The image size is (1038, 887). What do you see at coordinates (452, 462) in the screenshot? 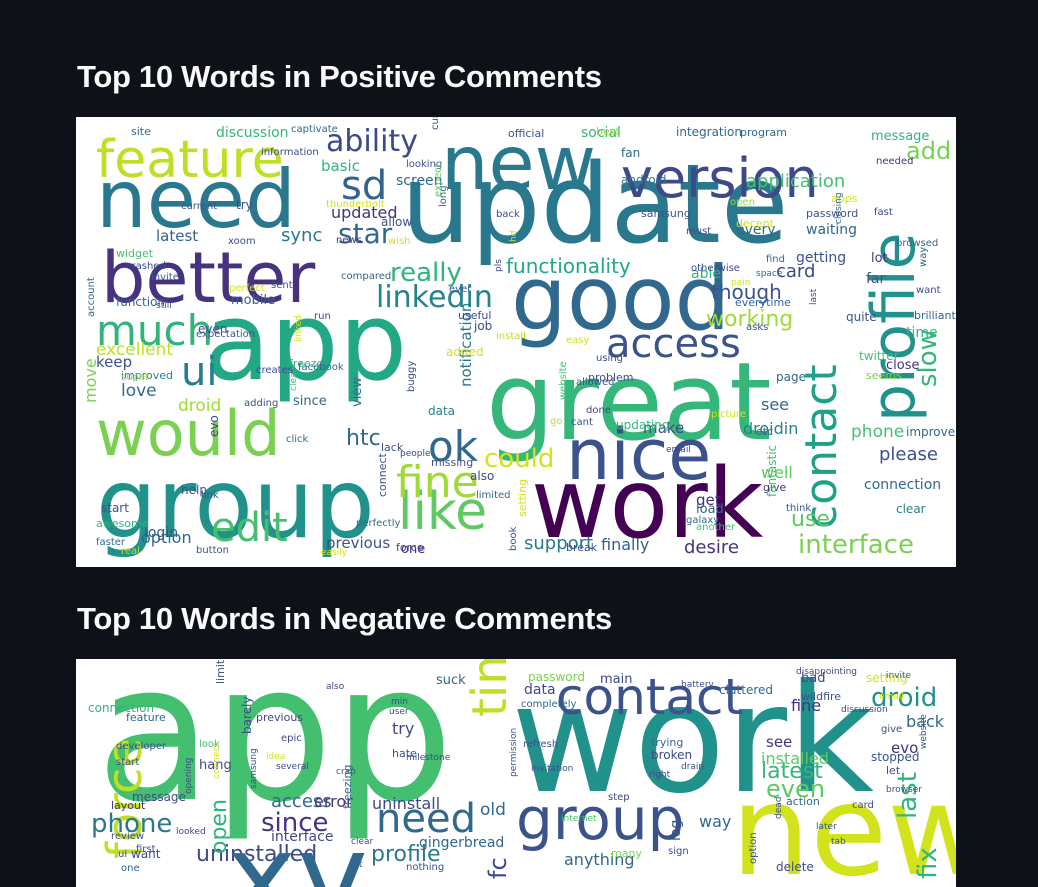
I see `wordcloud-word-missing: missing` at bounding box center [452, 462].